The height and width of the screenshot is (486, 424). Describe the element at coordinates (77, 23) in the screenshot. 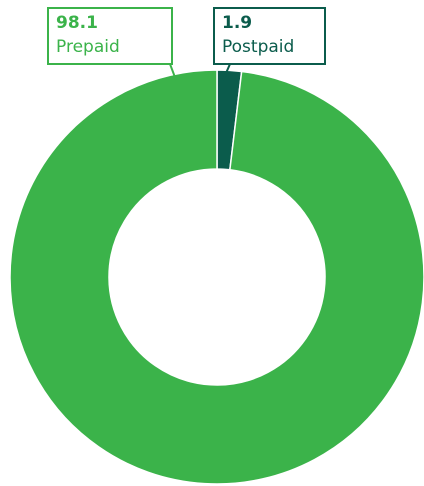

I see `value-label: 98.1` at that location.